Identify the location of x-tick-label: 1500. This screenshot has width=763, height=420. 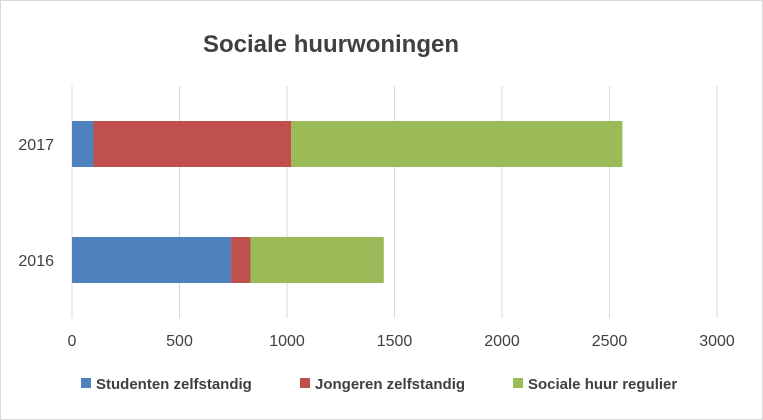
(395, 341).